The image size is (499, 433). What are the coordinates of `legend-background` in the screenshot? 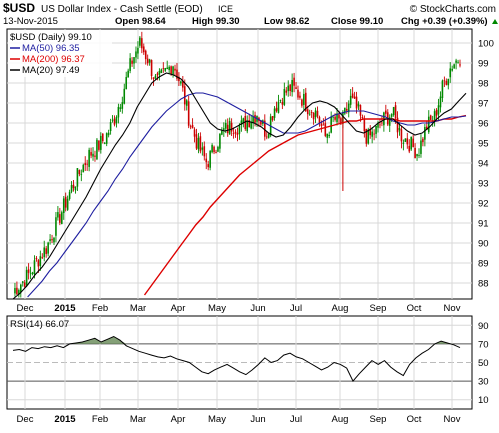 It's located at (60, 53).